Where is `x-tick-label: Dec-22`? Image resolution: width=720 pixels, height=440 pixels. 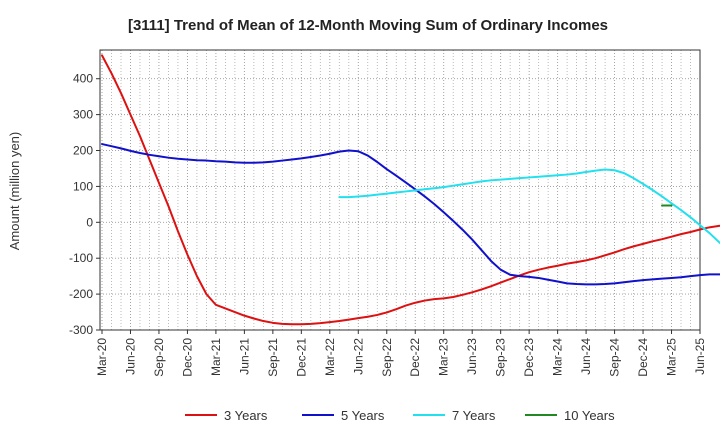 x-tick-label: Dec-22 is located at coordinates (415, 357).